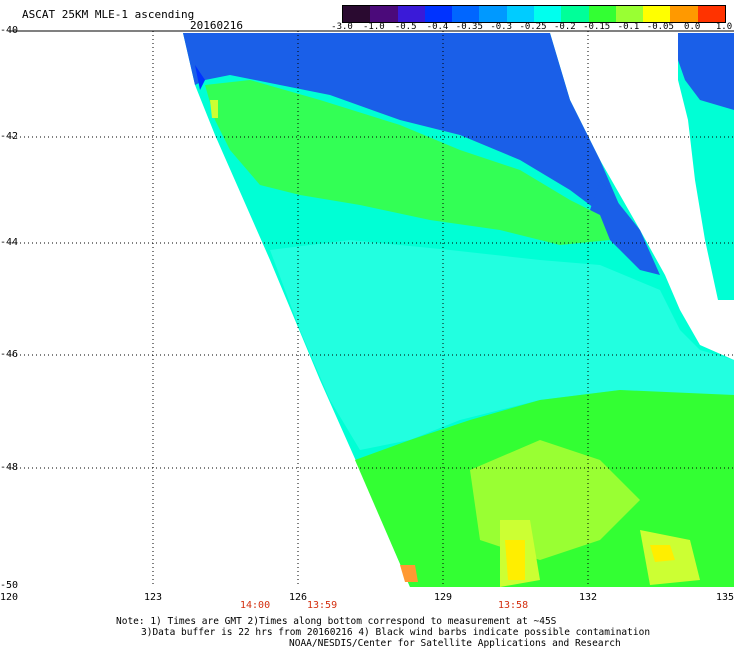  I want to click on lon-label: 132, so click(588, 597).